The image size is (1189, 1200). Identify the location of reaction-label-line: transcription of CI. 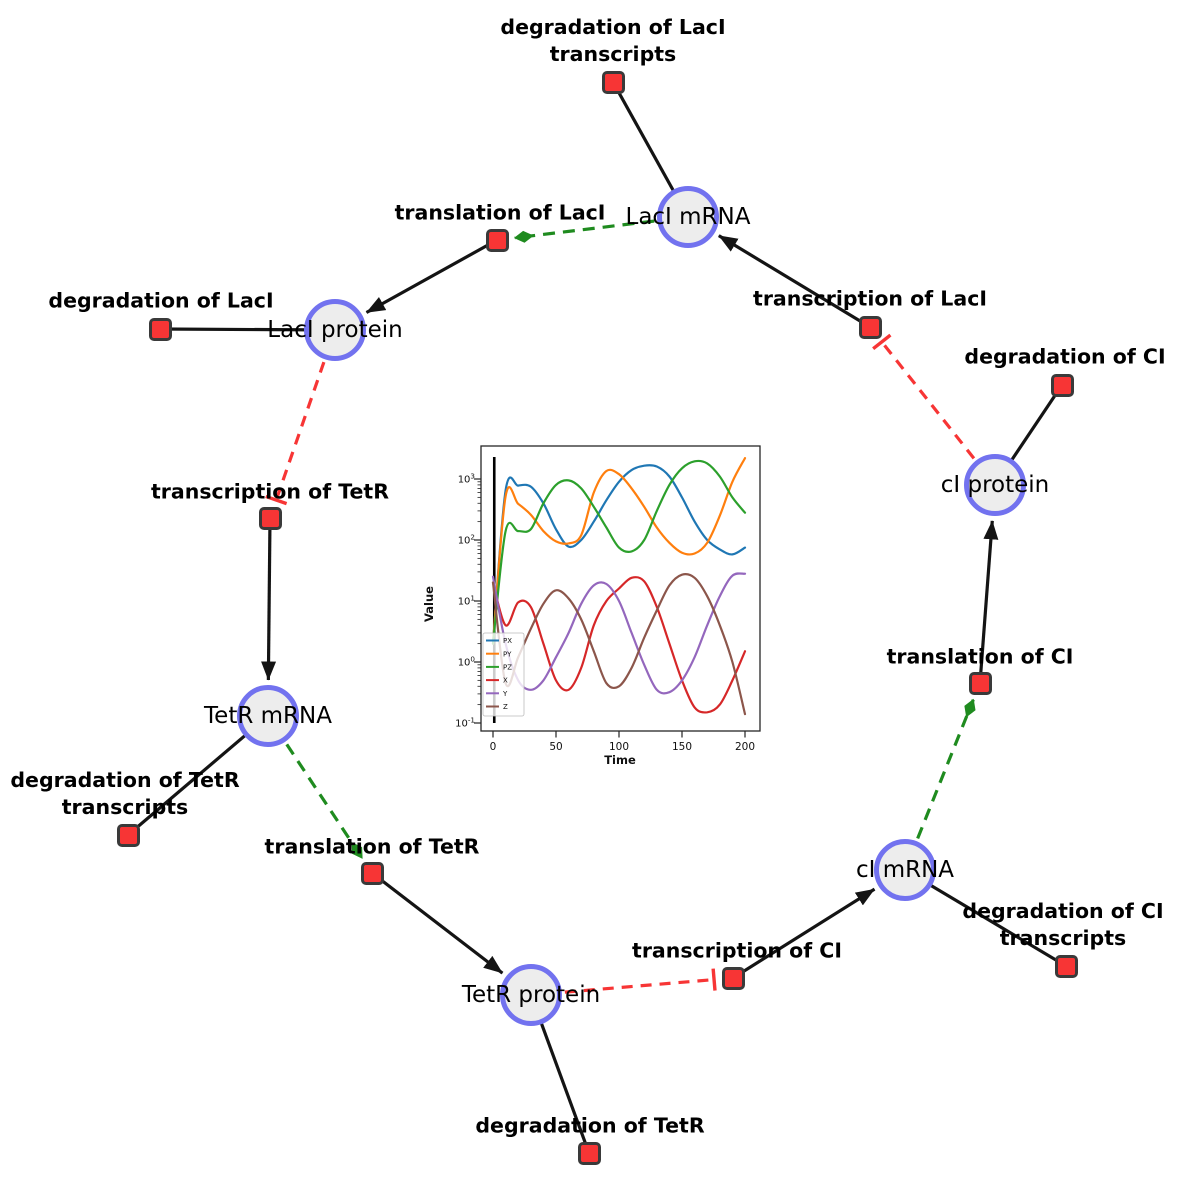
(737, 950).